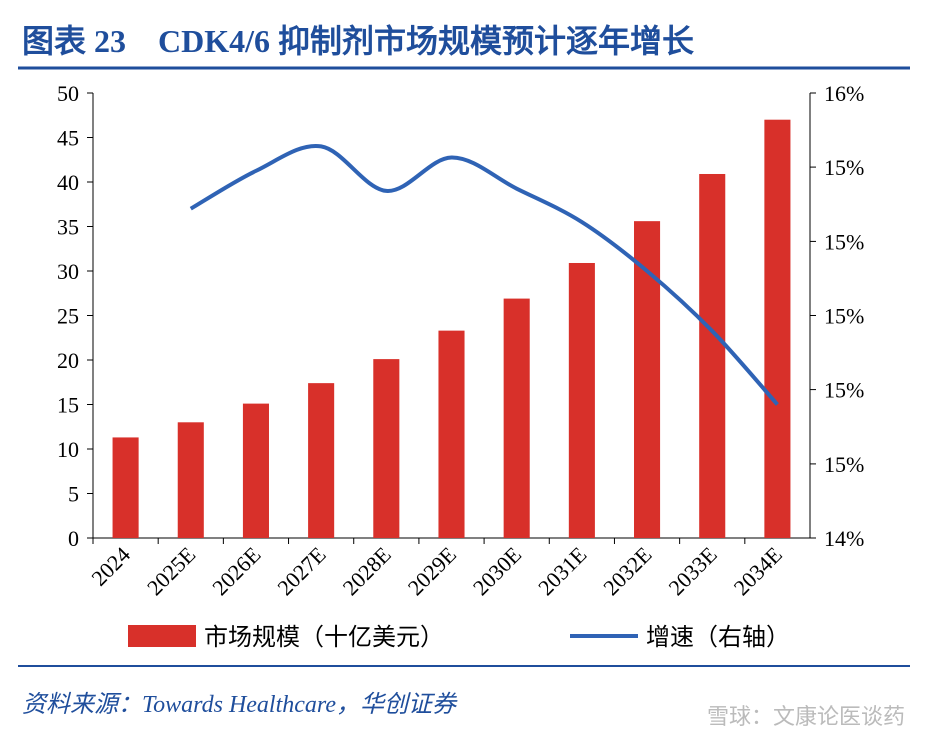  Describe the element at coordinates (806, 717) in the screenshot. I see `watermark: 雪球：文康论医谈药` at that location.